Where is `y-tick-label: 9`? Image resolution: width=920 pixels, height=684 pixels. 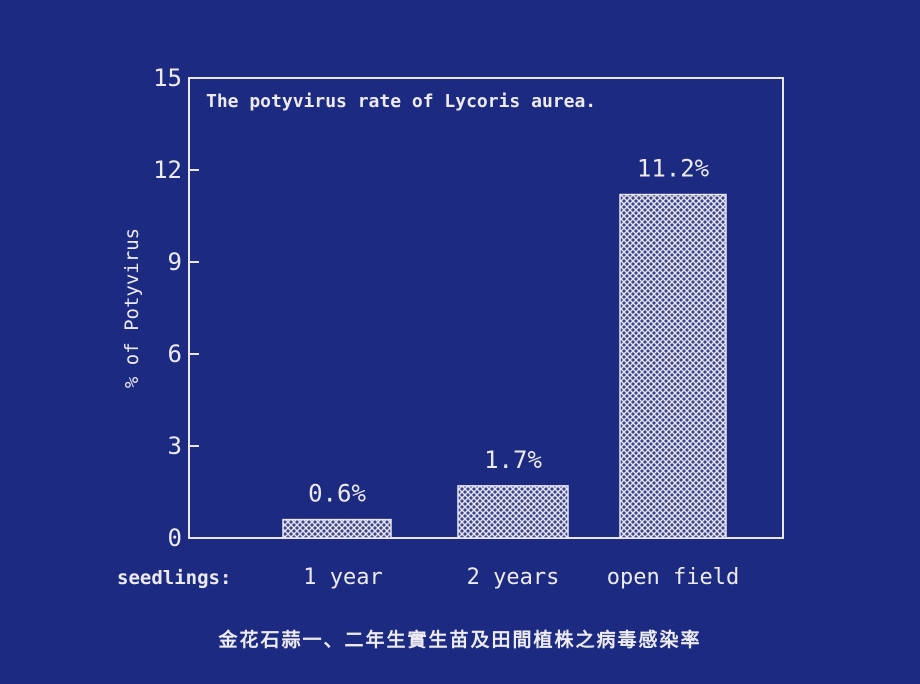
y-tick-label: 9 is located at coordinates (175, 262).